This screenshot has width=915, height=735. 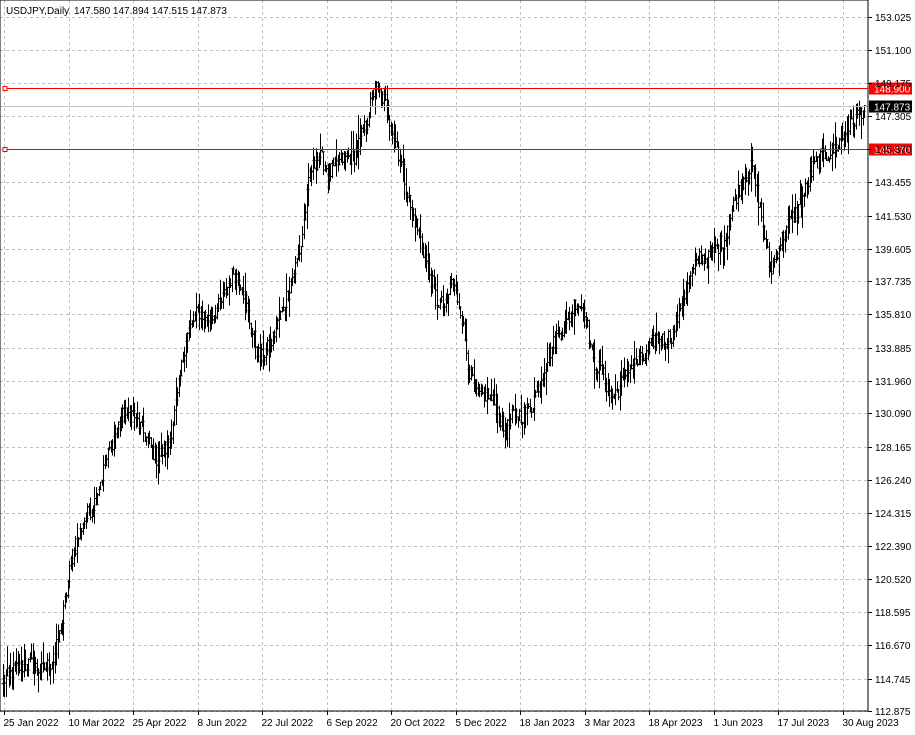 What do you see at coordinates (288, 723) in the screenshot?
I see `x-tick-label: 22 Jul 2022` at bounding box center [288, 723].